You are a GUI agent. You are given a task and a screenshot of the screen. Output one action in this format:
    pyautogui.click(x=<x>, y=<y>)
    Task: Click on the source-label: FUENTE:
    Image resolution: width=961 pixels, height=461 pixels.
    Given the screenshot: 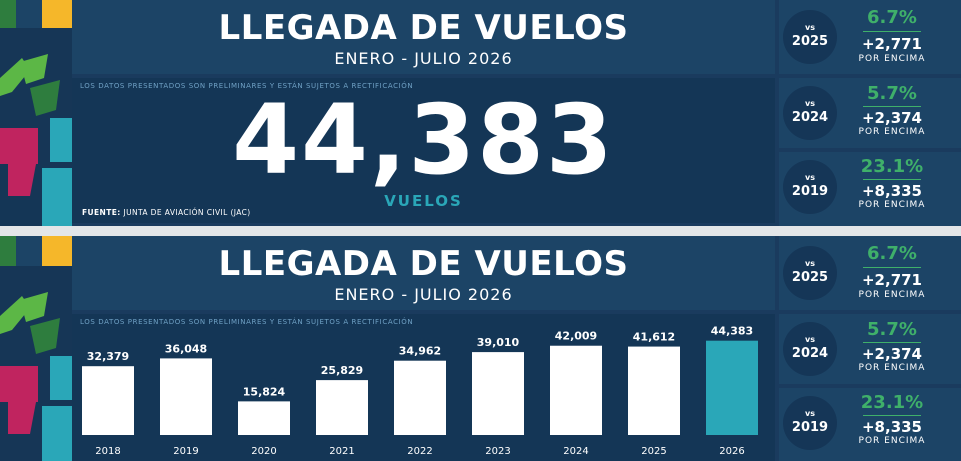 What is the action you would take?
    pyautogui.click(x=101, y=212)
    